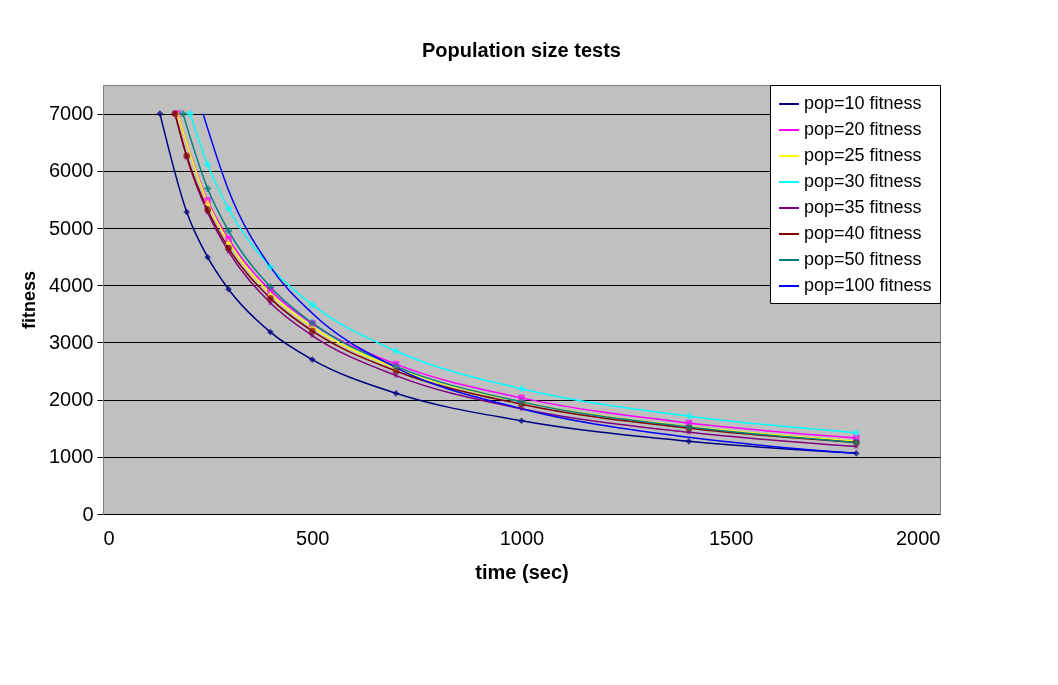  Describe the element at coordinates (71, 113) in the screenshot. I see `y-tick-label: 7000` at that location.